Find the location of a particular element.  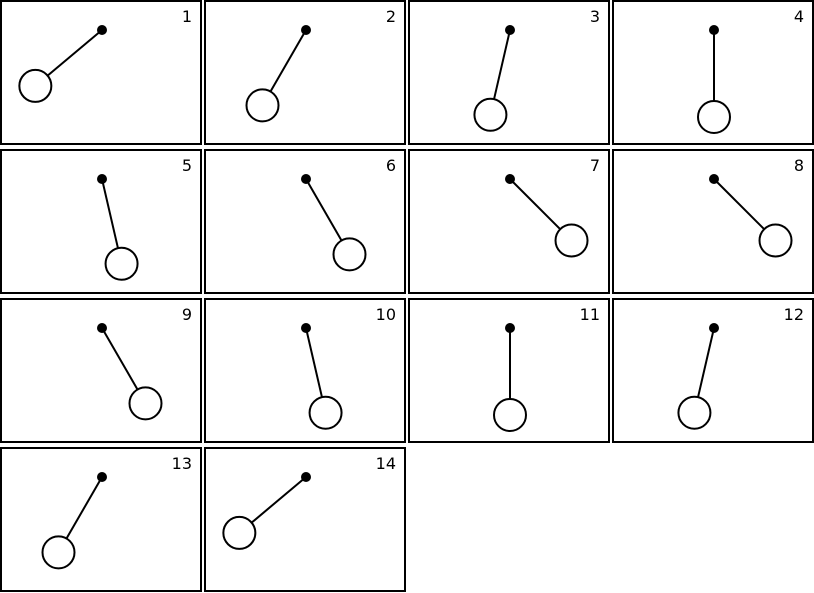

pendulum-frame: 1 is located at coordinates (101, 72).